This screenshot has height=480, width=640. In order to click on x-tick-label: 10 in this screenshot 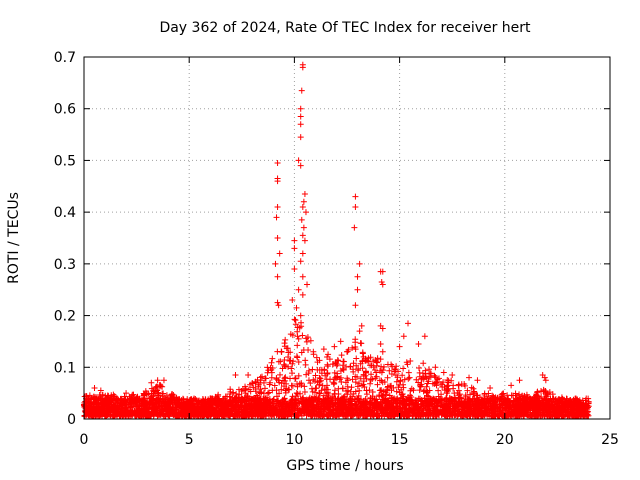, I will do `click(294, 440)`.